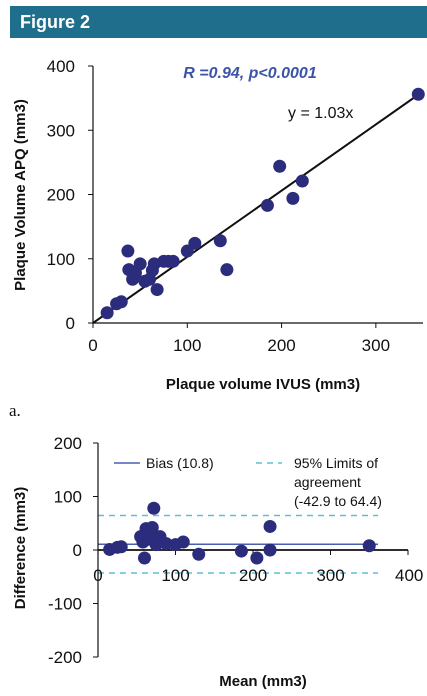  What do you see at coordinates (263, 384) in the screenshot?
I see `x-axis-title: Plaque volume IVUS (mm3)` at bounding box center [263, 384].